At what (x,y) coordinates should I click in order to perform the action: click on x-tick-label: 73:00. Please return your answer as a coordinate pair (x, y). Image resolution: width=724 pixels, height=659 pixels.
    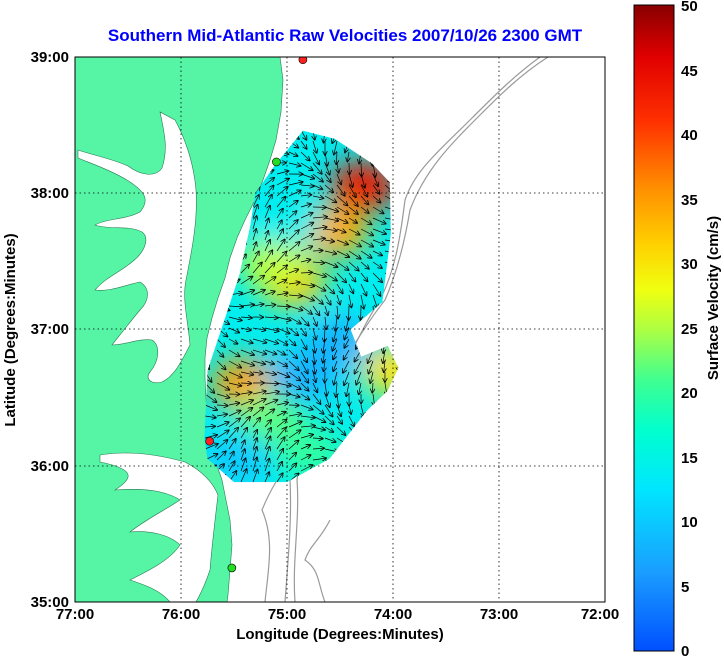
    Looking at the image, I should click on (499, 614).